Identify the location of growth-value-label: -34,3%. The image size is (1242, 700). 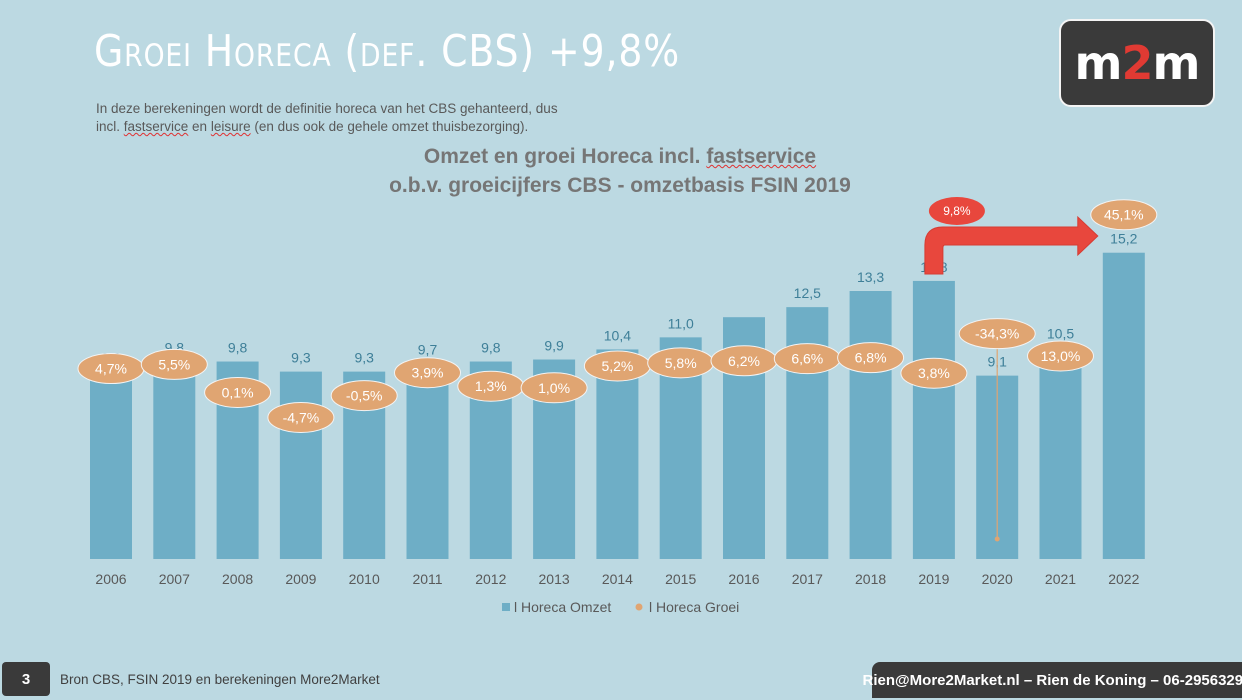
(997, 334).